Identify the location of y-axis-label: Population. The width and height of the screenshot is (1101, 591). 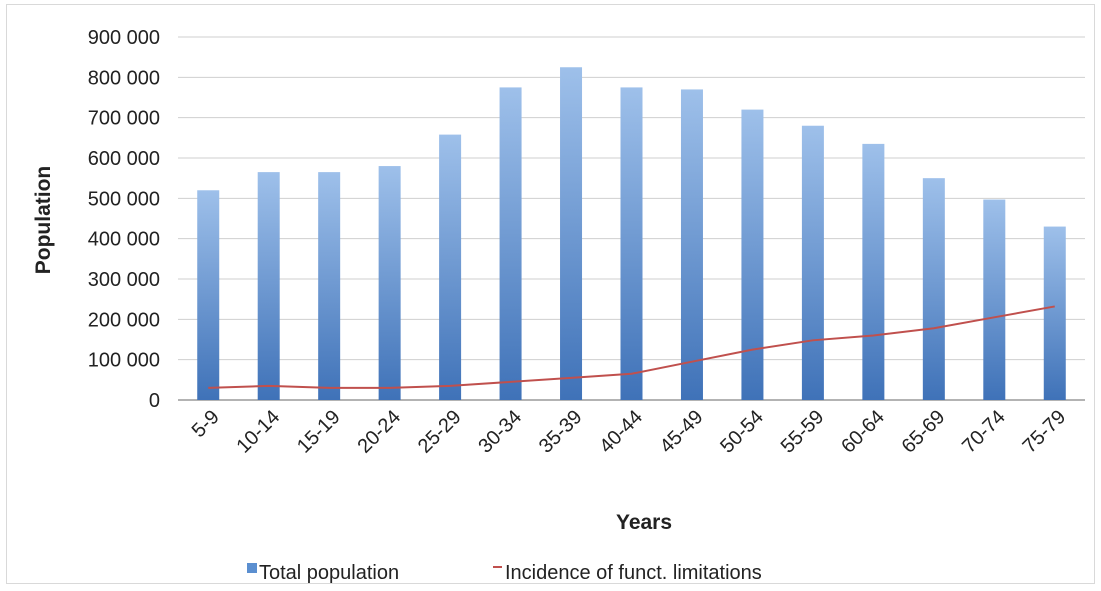
(43, 220).